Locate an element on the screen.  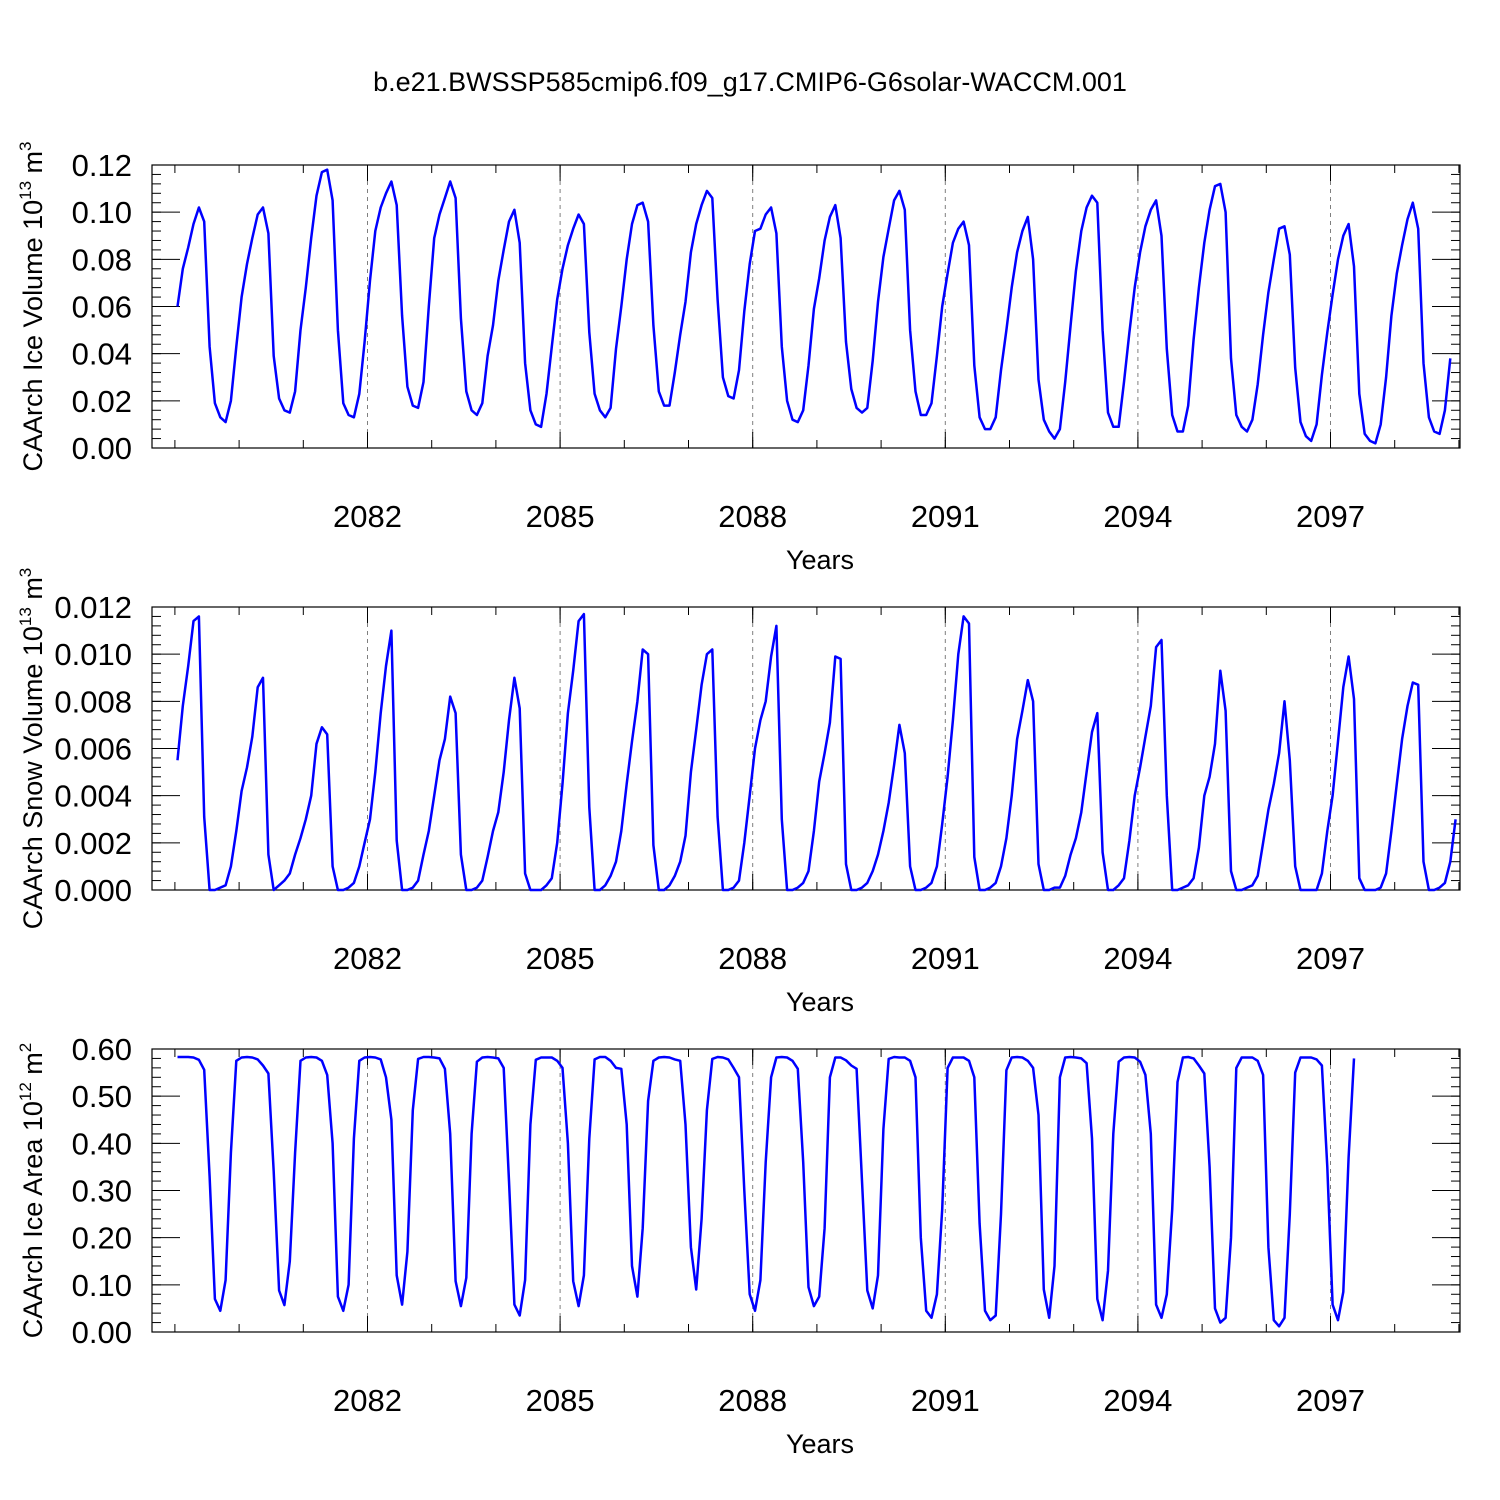
y-tick-label: 0.008 is located at coordinates (93, 701).